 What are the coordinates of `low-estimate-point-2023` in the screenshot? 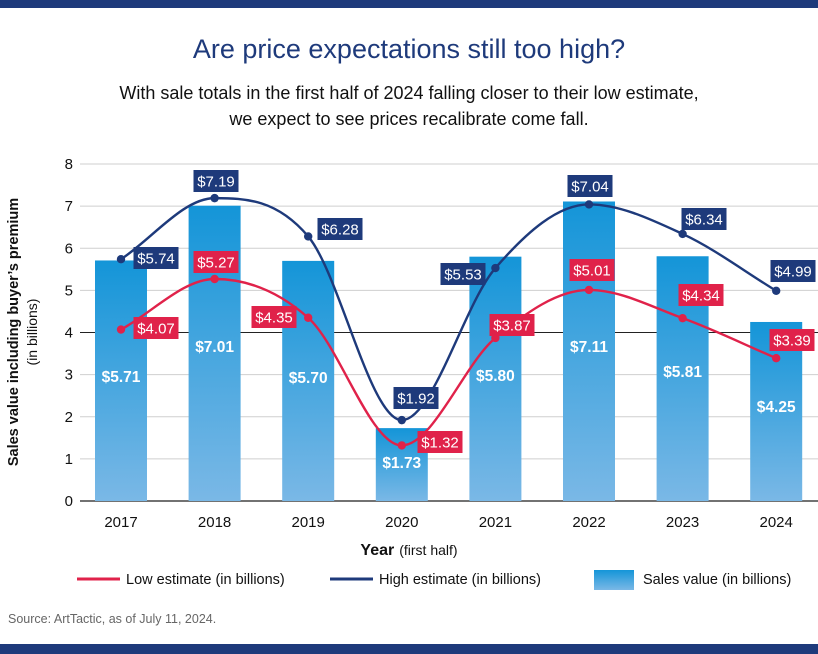 It's located at (682, 318).